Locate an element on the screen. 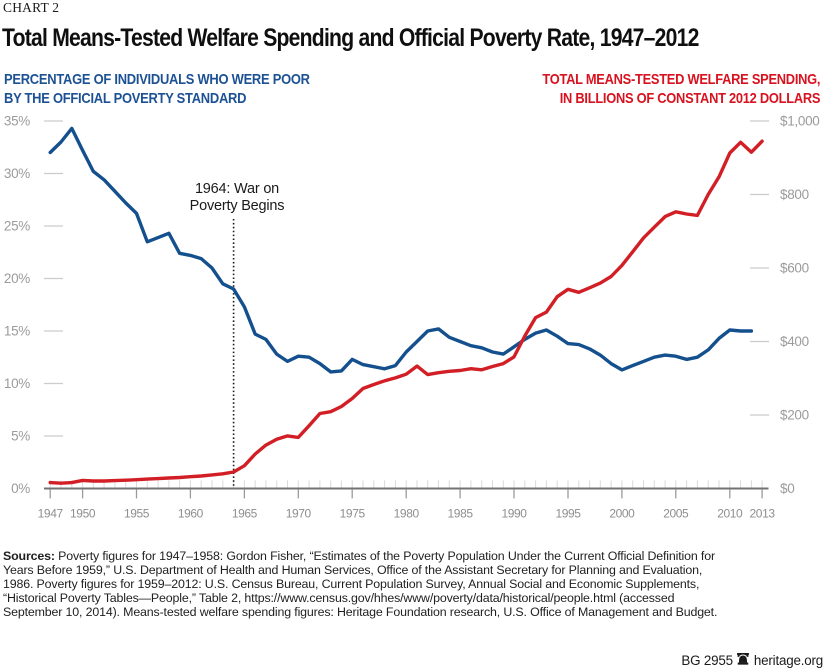 This screenshot has height=669, width=825. svg-text: 1975 is located at coordinates (353, 514).